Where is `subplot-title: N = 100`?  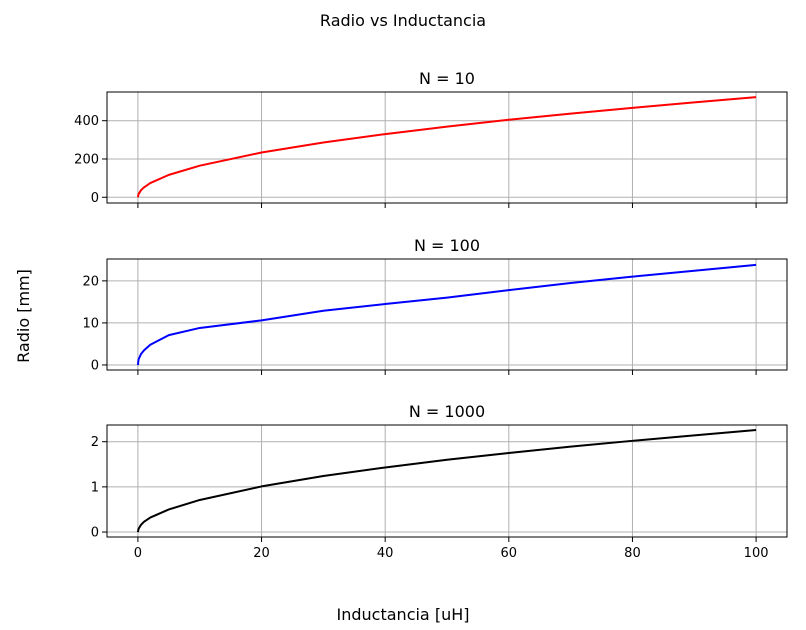
subplot-title: N = 100 is located at coordinates (447, 245).